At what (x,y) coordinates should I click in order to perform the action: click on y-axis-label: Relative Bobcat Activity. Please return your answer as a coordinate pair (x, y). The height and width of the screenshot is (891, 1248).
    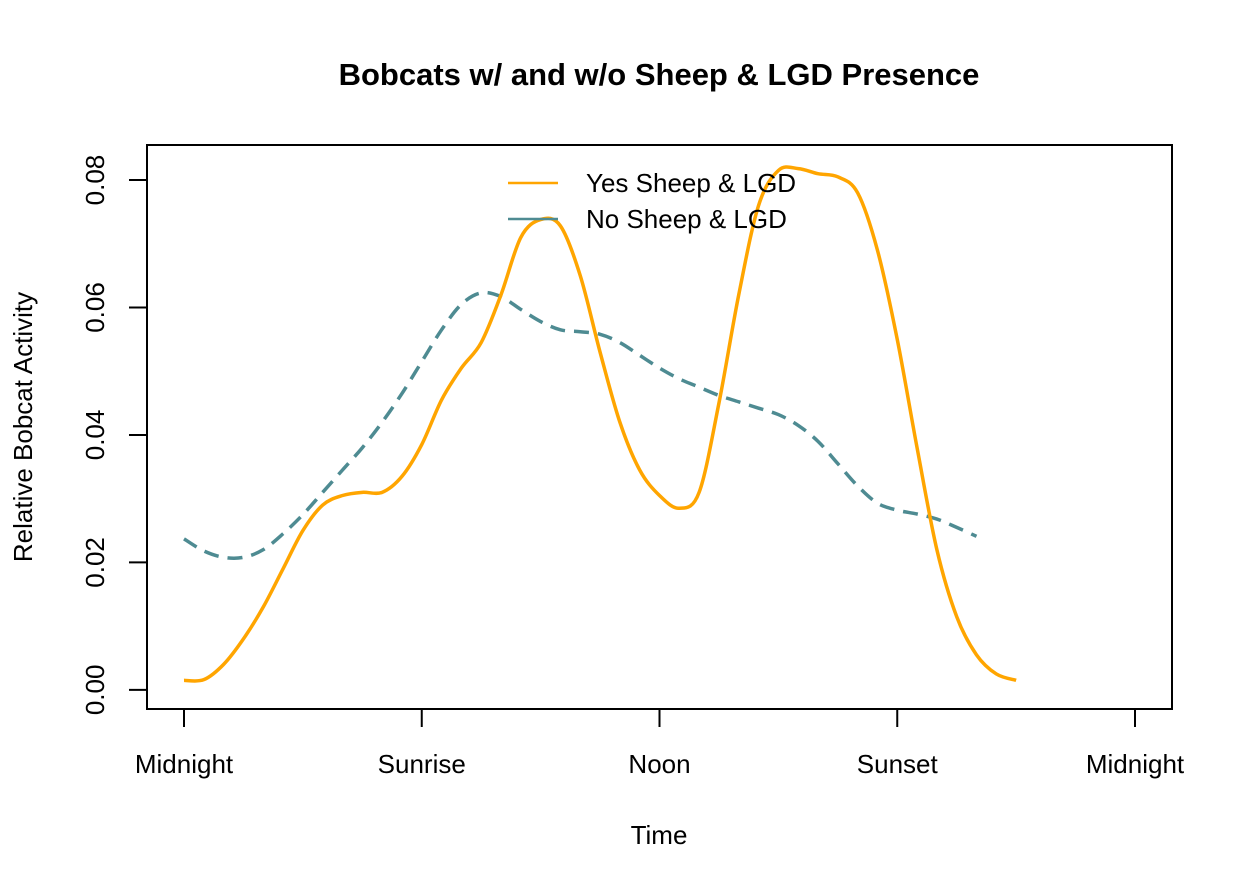
    Looking at the image, I should click on (23, 427).